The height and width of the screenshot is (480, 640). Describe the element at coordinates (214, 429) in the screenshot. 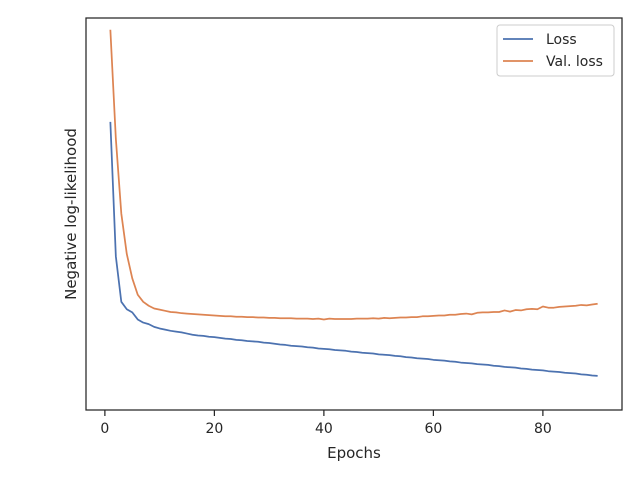

I see `x-tick-label: 20` at that location.